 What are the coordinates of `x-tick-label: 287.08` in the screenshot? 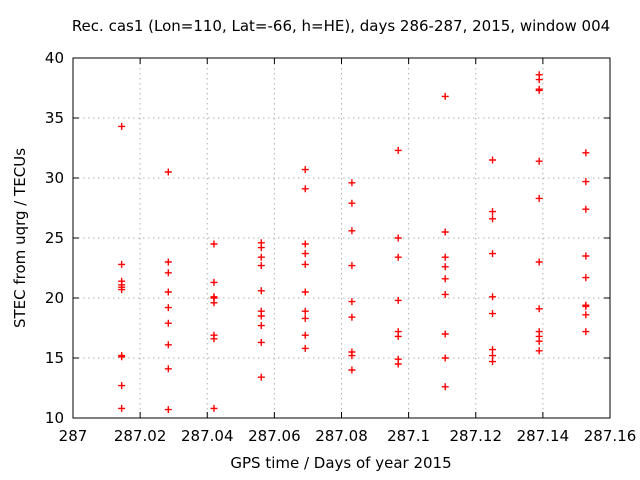 It's located at (341, 436).